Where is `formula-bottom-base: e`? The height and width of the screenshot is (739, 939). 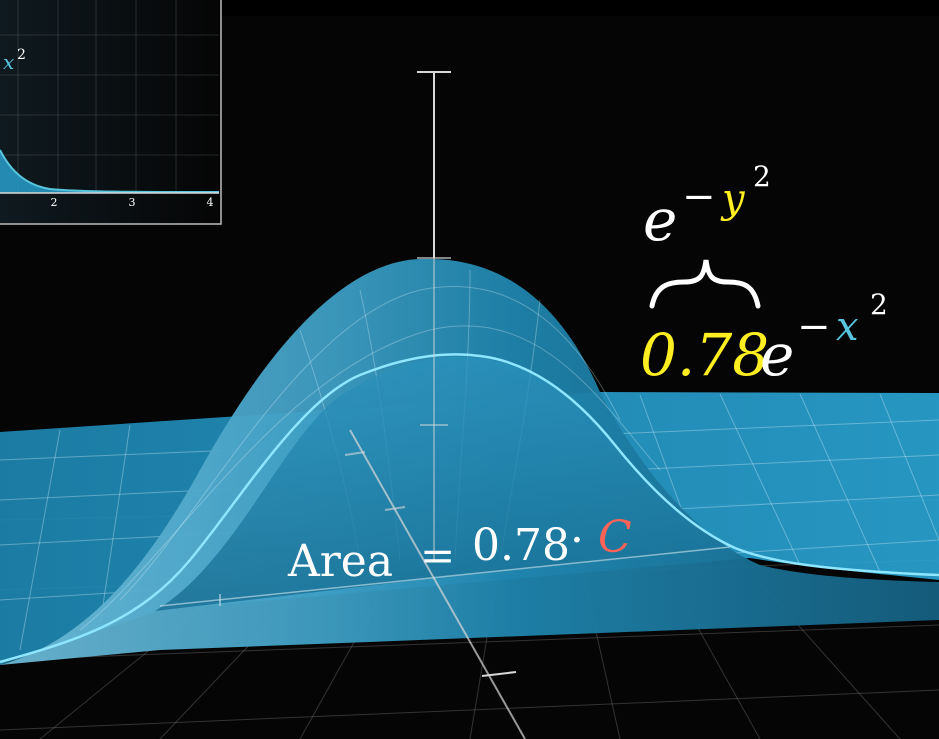
formula-bottom-base: e is located at coordinates (777, 355).